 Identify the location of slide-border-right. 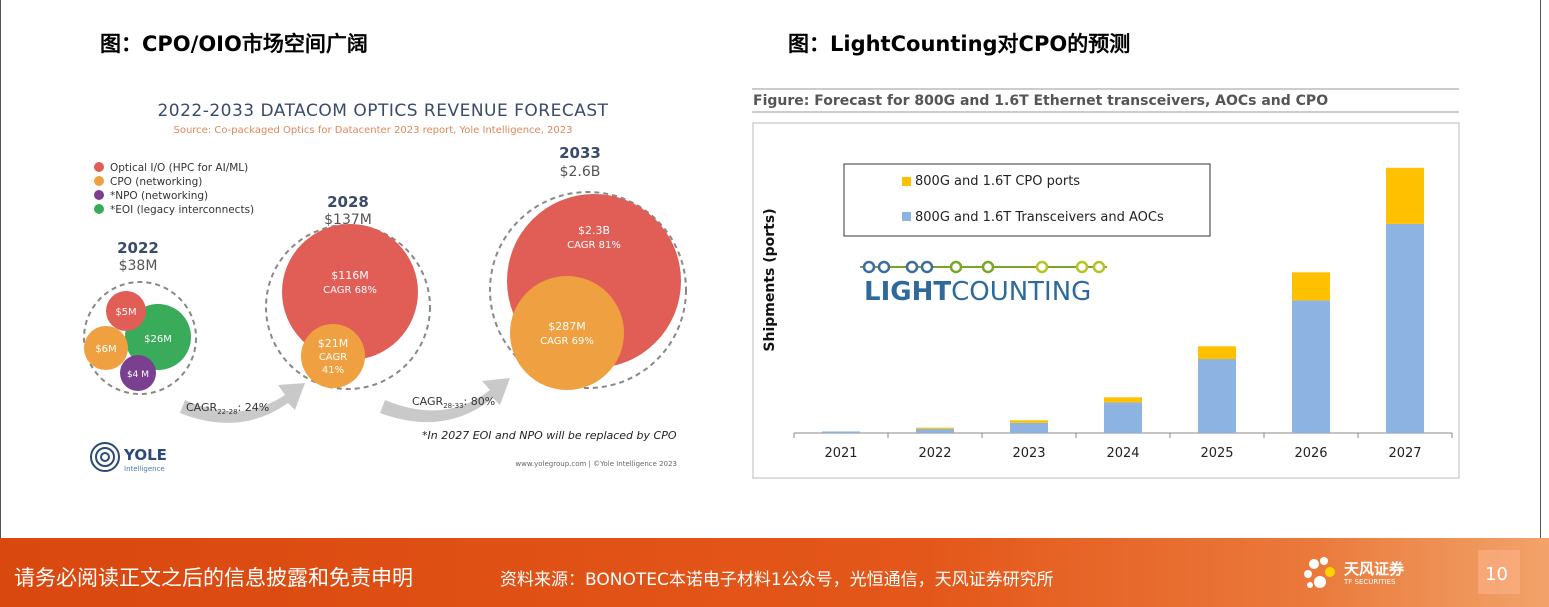
(1540, 270).